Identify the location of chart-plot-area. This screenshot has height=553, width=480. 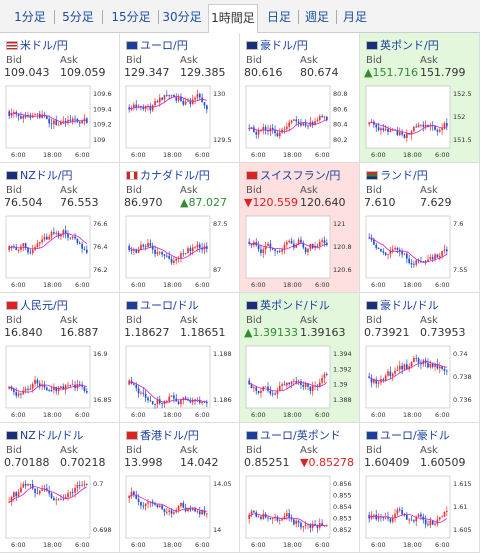
(168, 507).